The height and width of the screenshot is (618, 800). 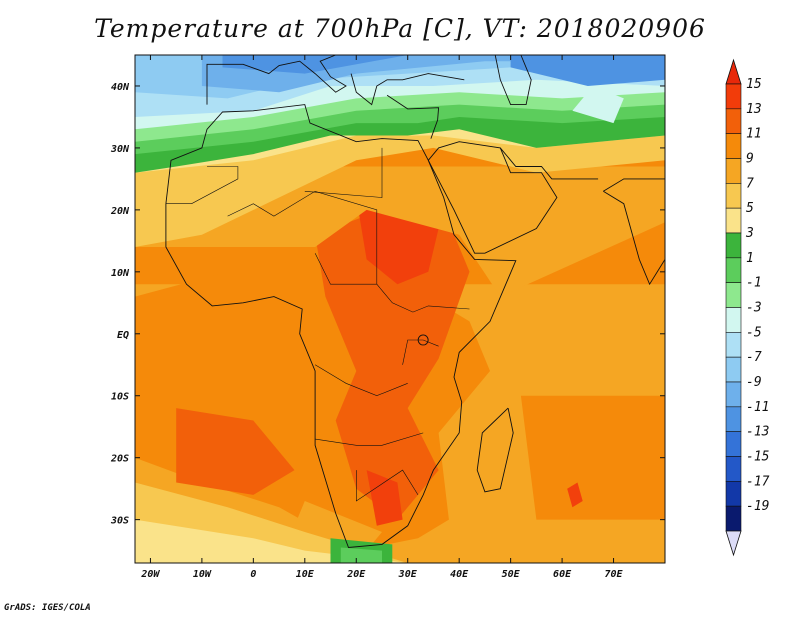 I want to click on colorbar-label: -7, so click(x=754, y=357).